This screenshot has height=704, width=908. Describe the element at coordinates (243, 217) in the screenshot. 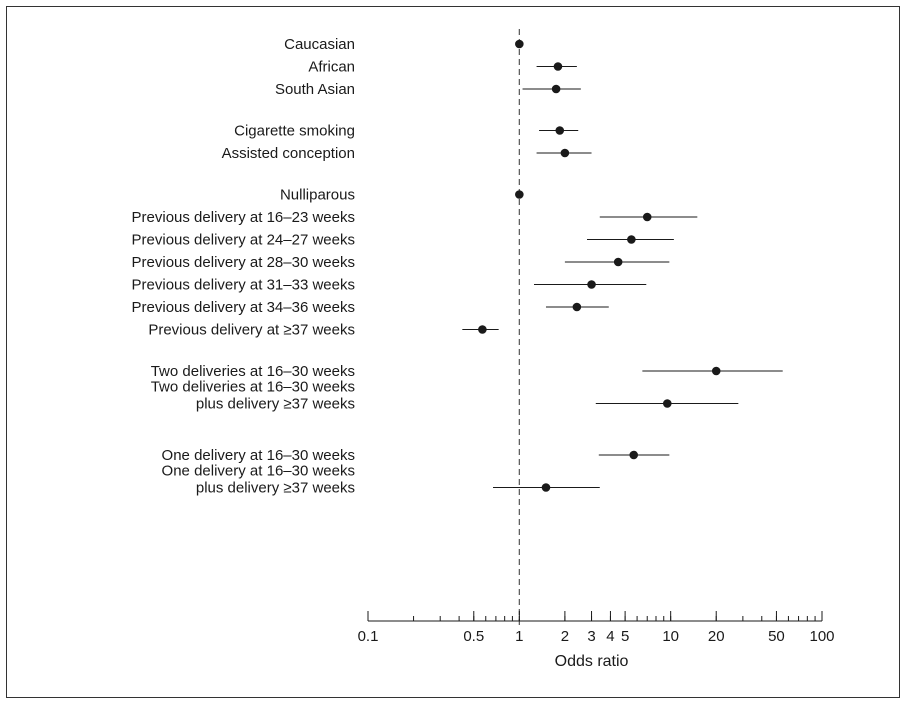

I see `row-label: Previous delivery at 16–23 weeks` at that location.